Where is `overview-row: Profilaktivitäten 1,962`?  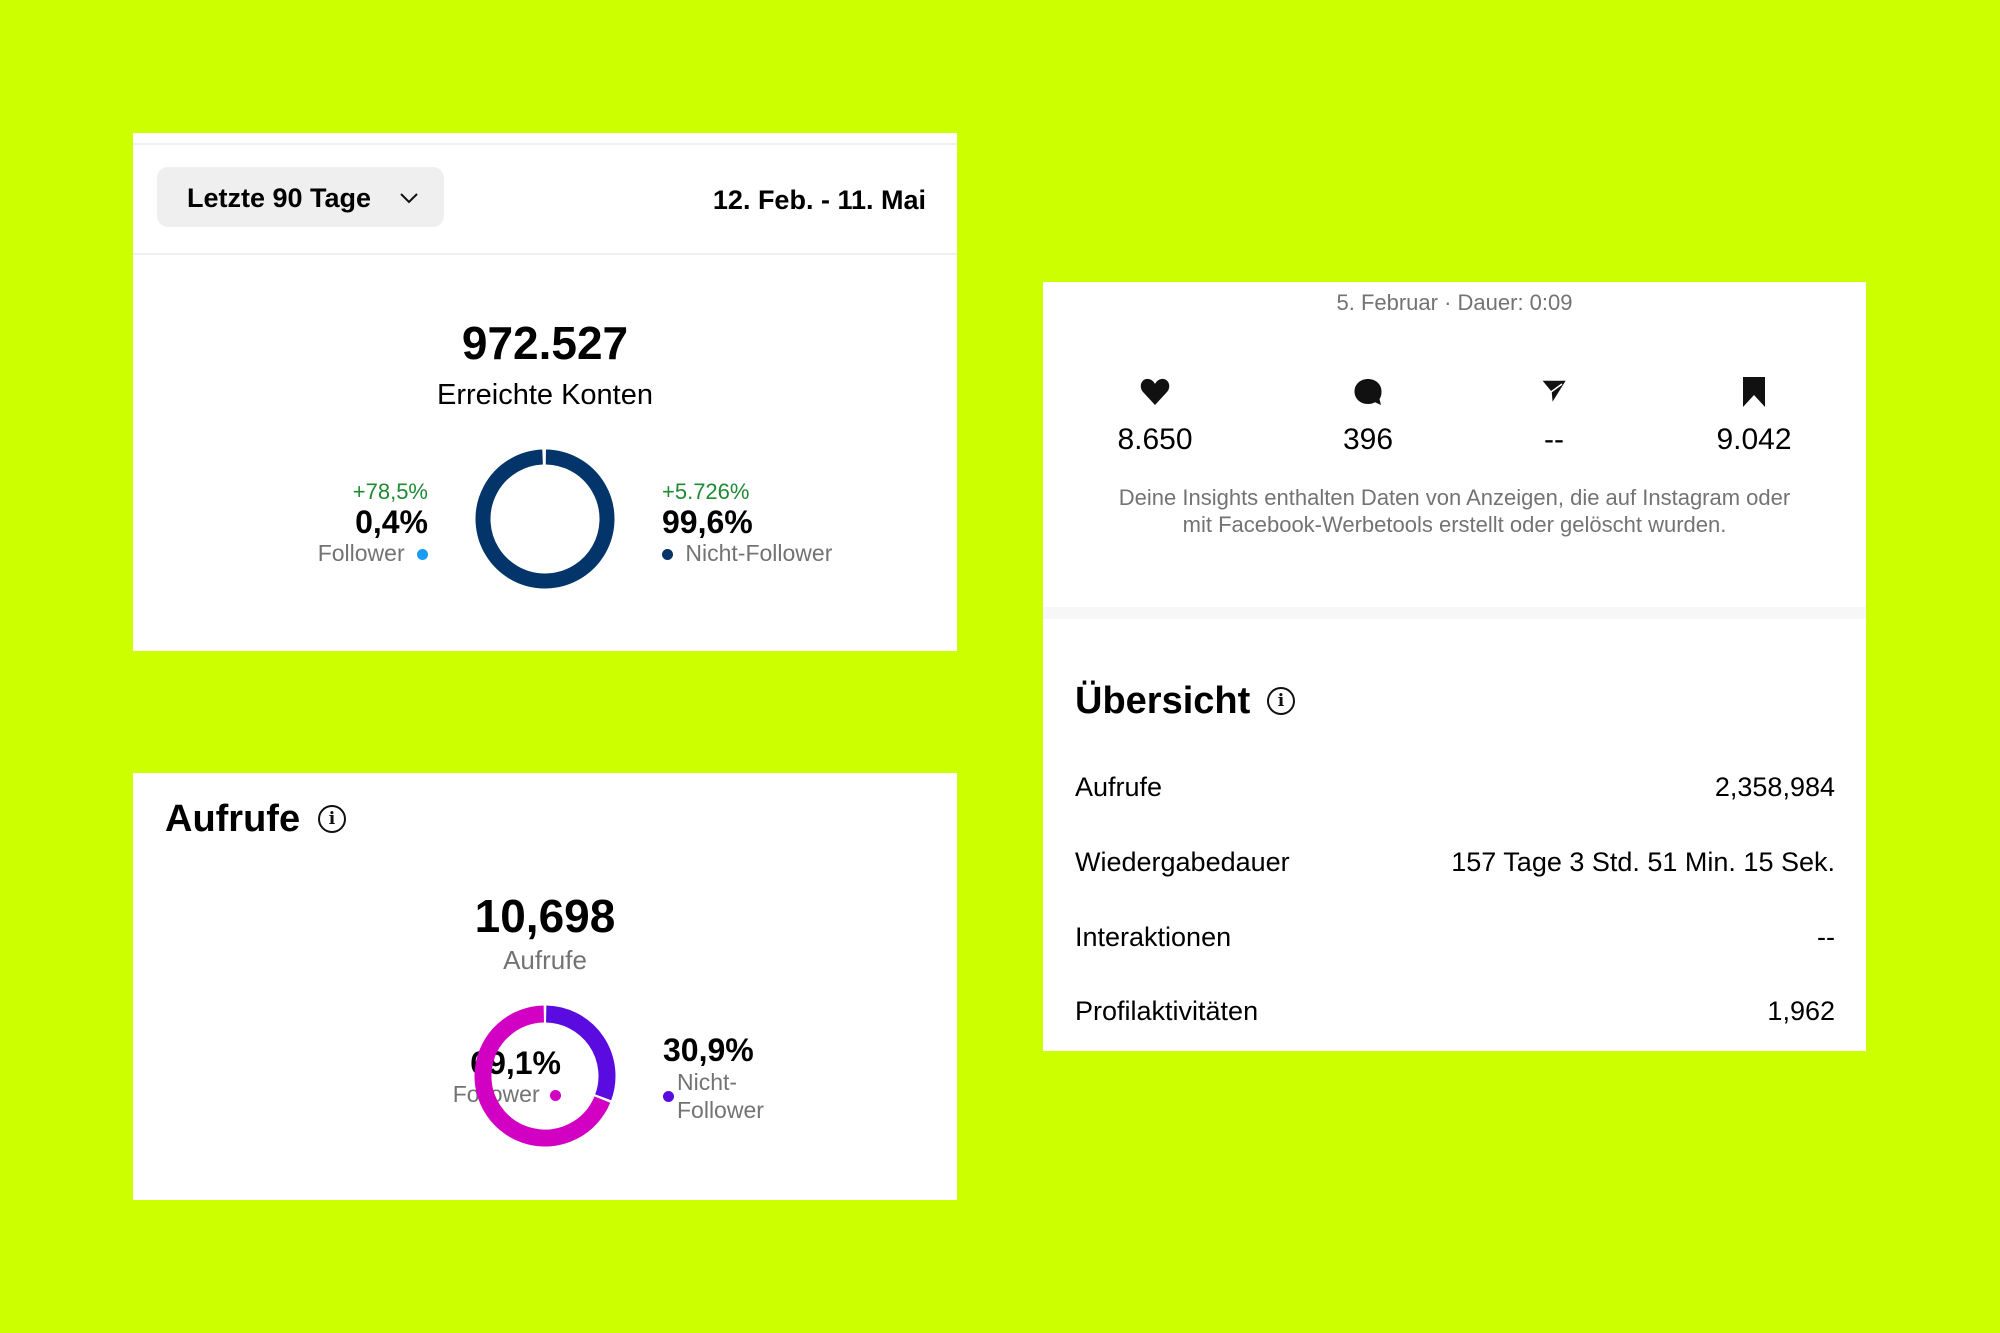
overview-row: Profilaktivitäten 1,962 is located at coordinates (1455, 1011).